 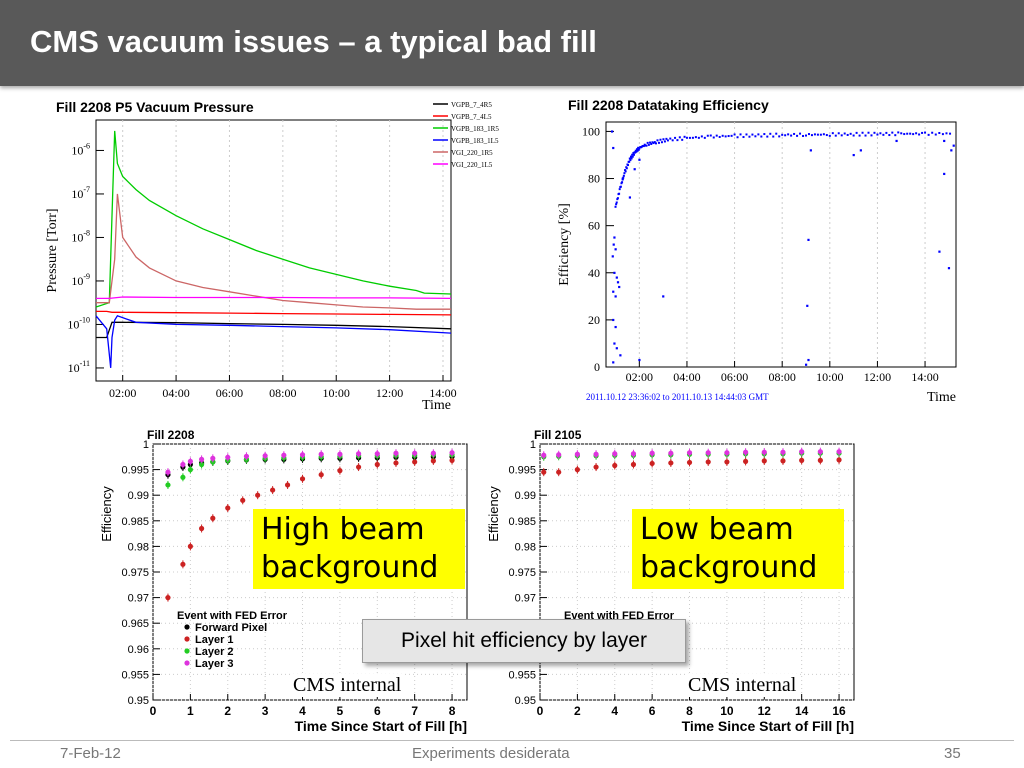 I want to click on y-tick-label: 0.985, so click(x=135, y=522).